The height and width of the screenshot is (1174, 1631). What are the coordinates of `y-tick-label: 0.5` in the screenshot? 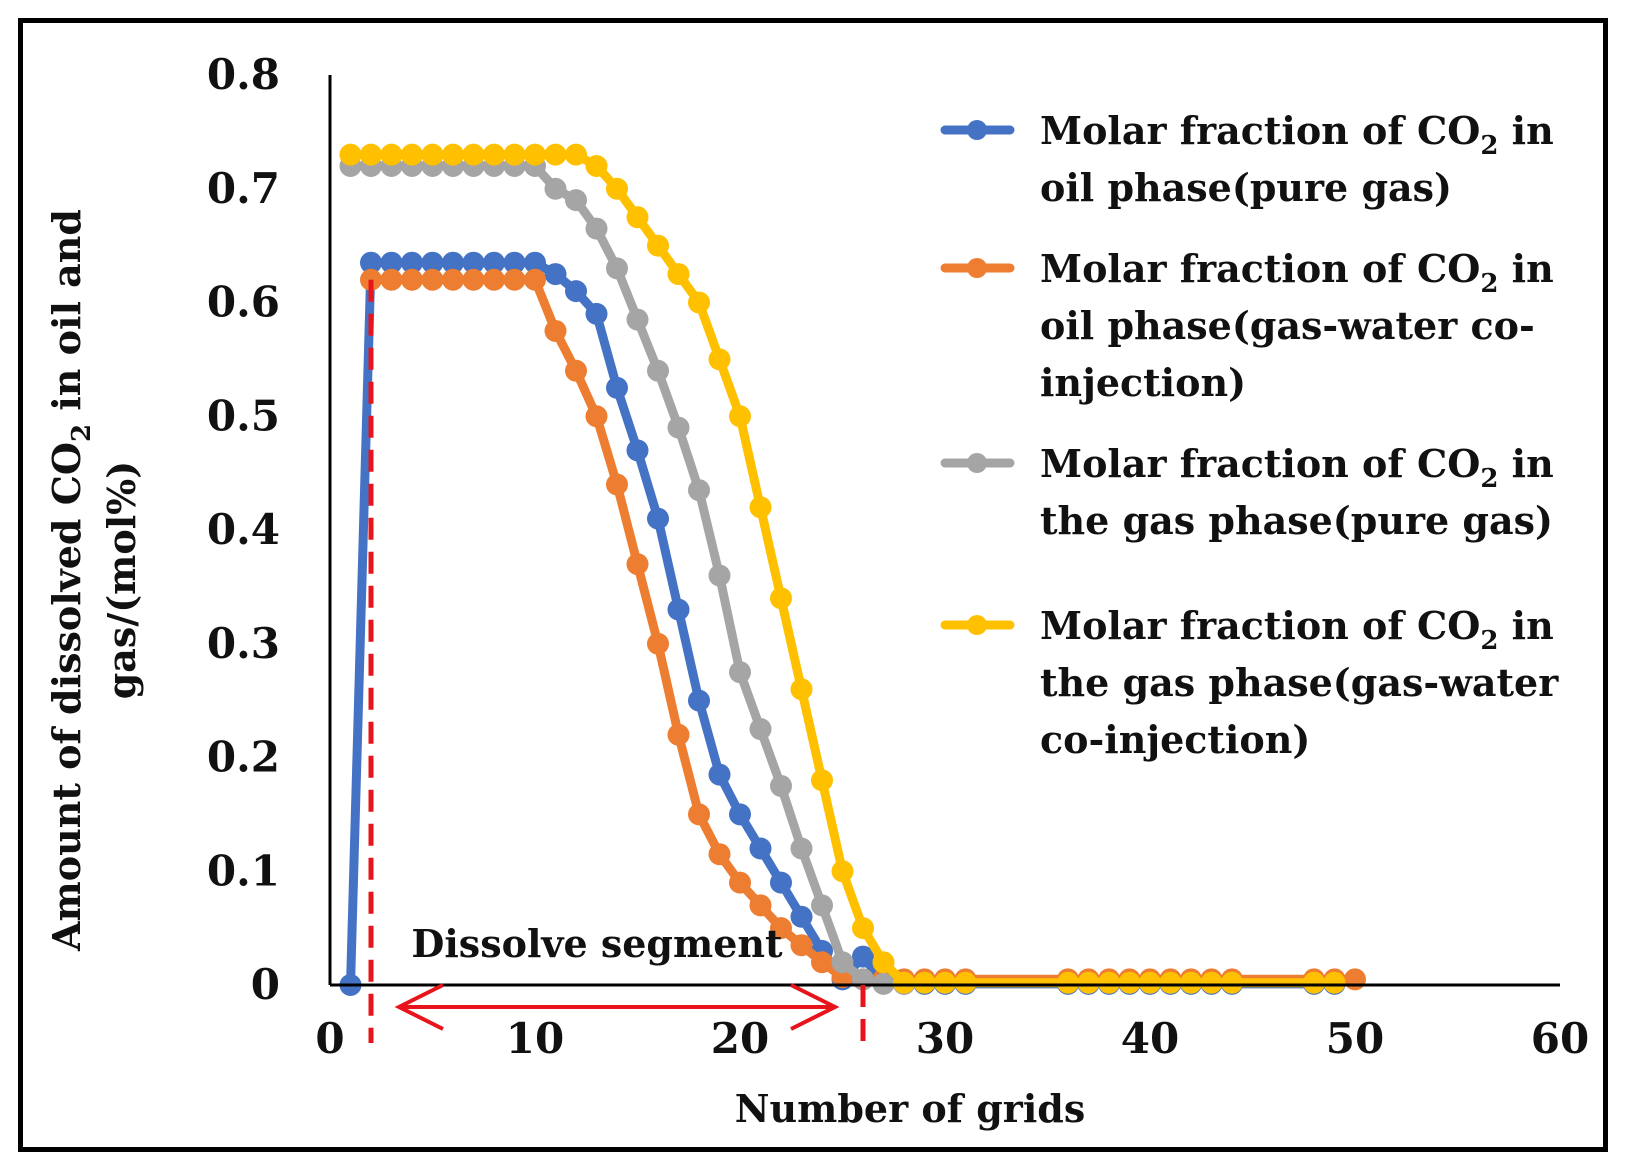 It's located at (243, 415).